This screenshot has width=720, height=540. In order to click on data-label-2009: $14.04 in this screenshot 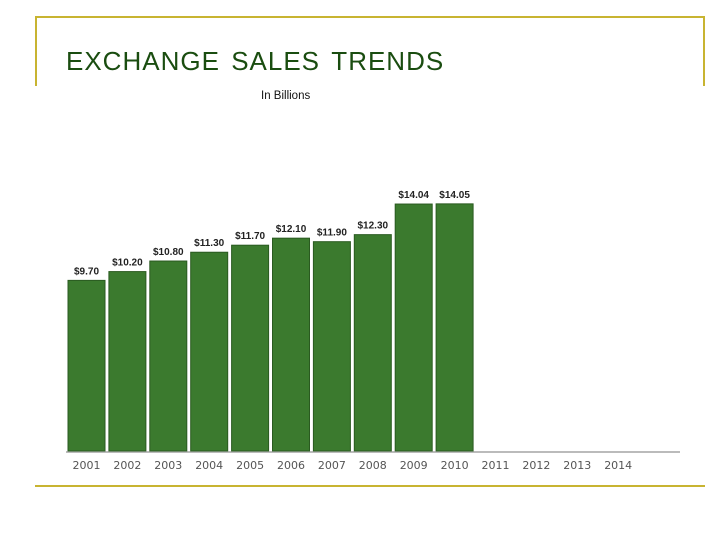, I will do `click(413, 195)`.